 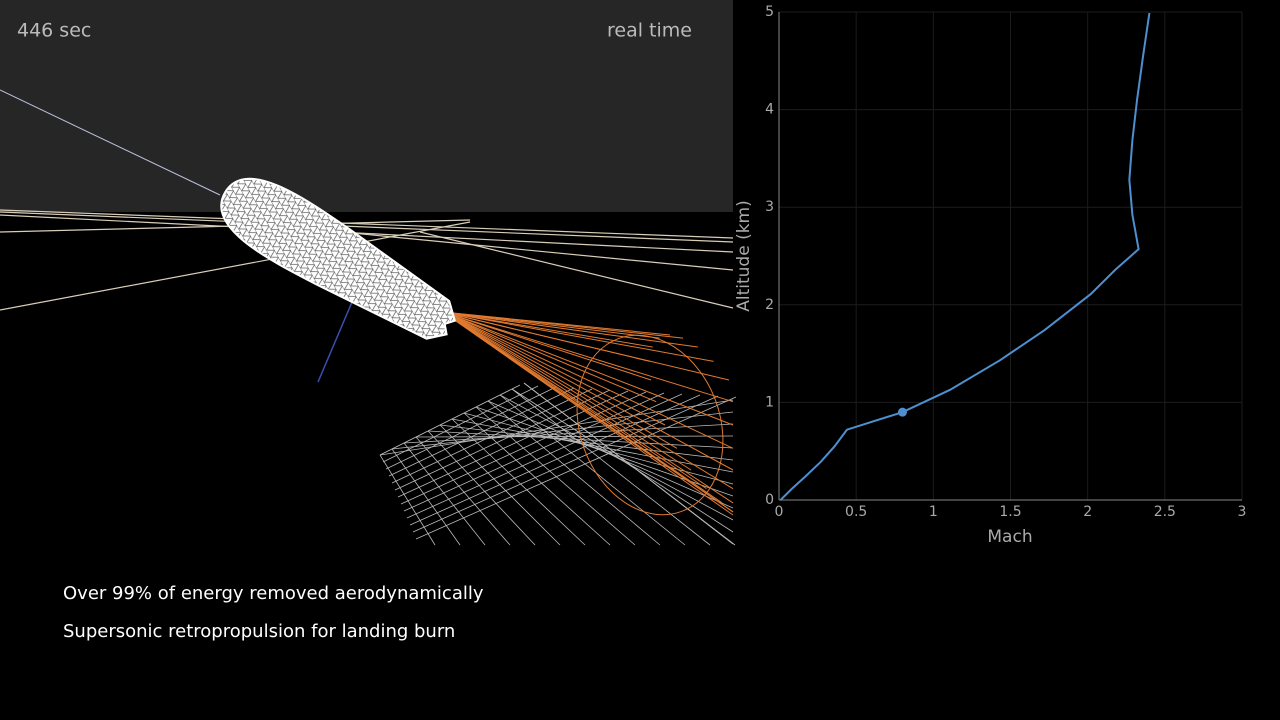 I want to click on current-point, so click(x=902, y=412).